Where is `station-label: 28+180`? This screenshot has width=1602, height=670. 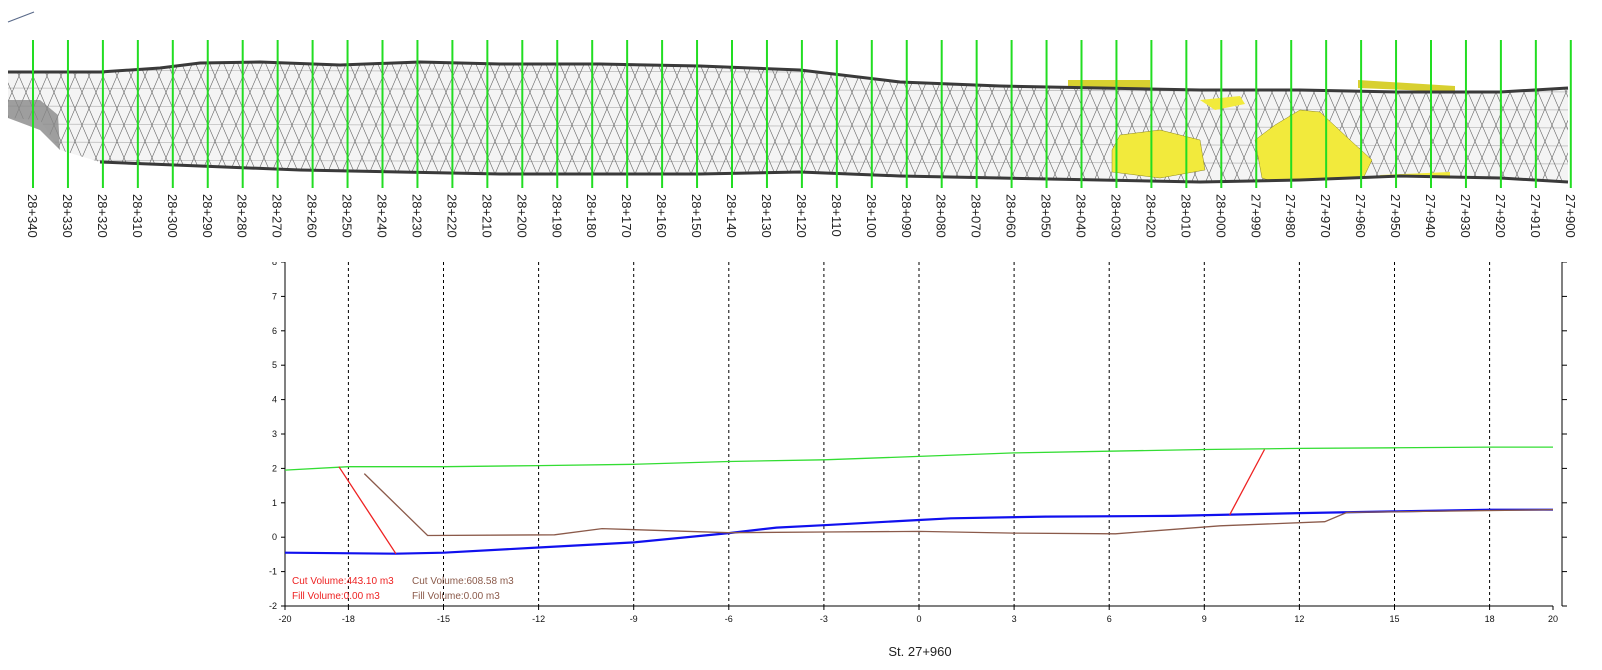 station-label: 28+180 is located at coordinates (591, 216).